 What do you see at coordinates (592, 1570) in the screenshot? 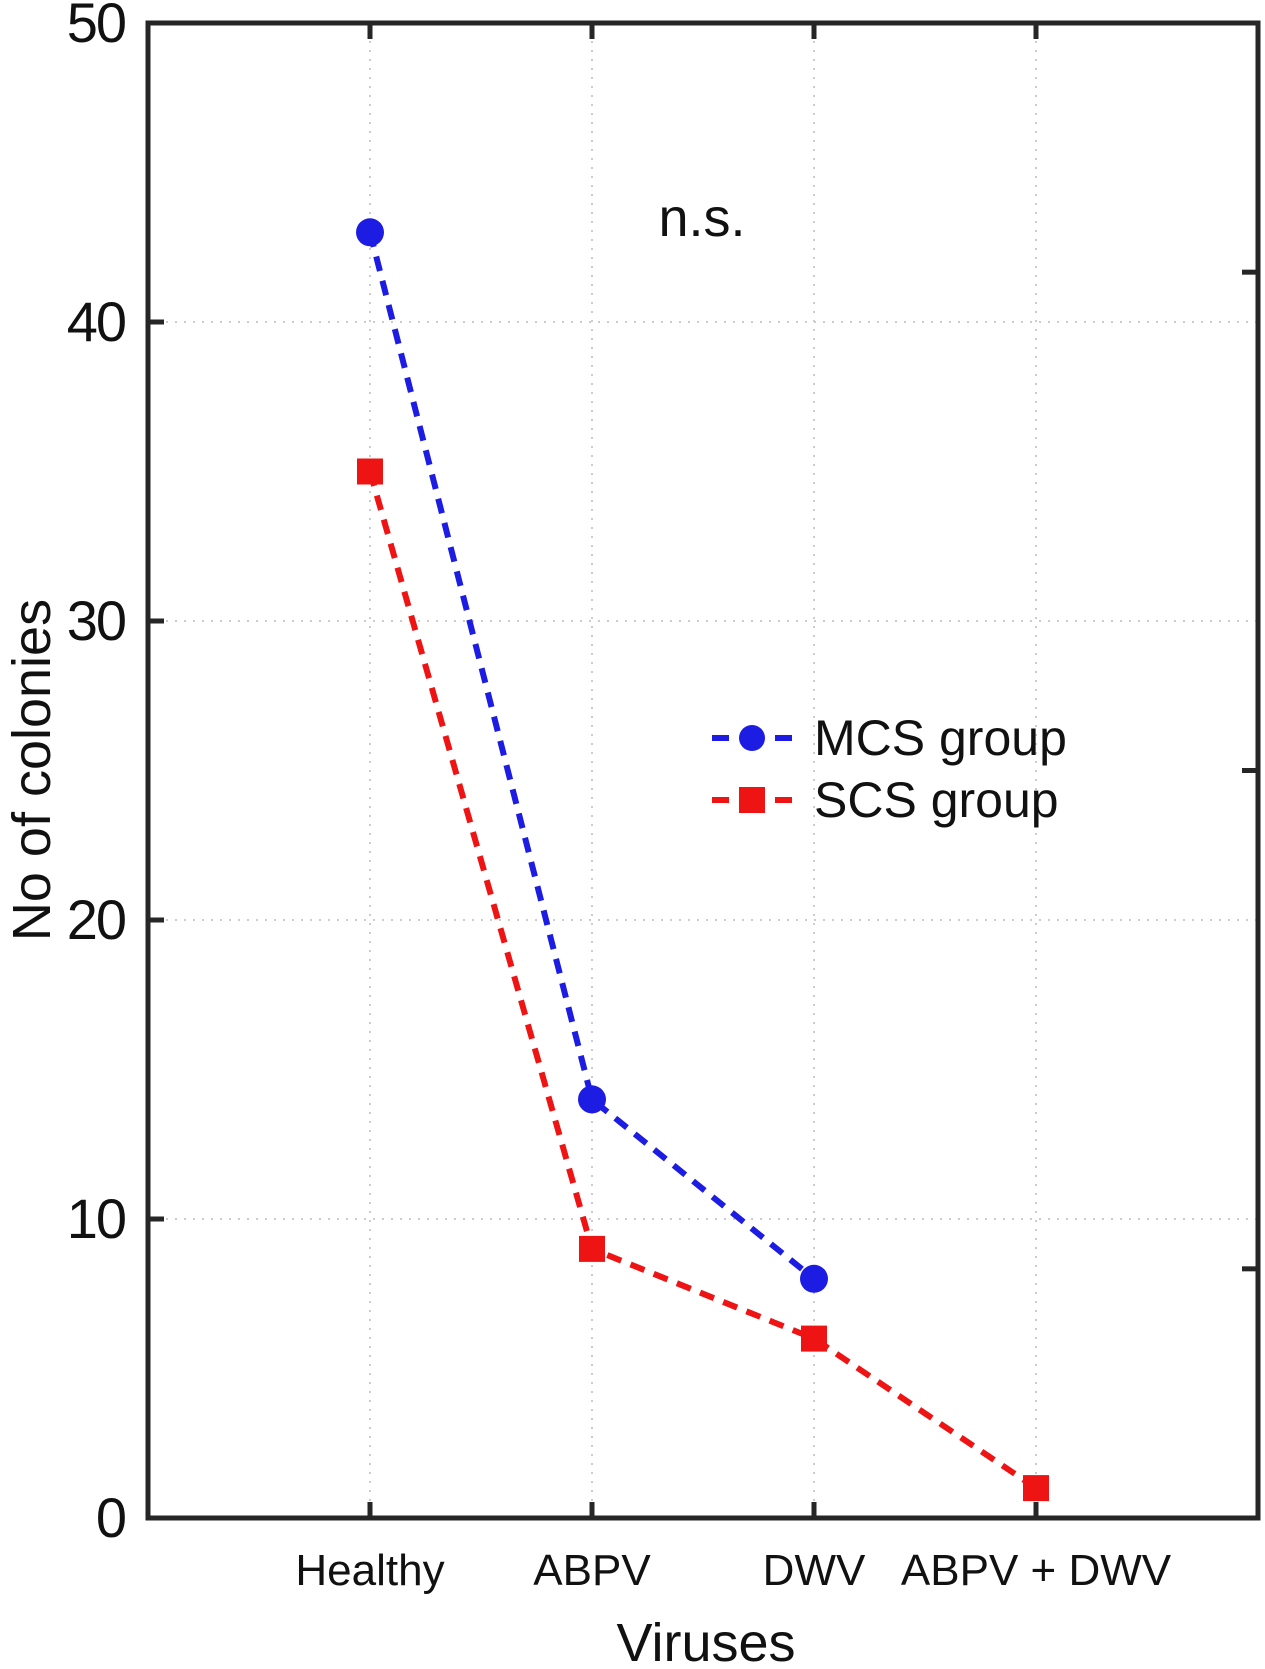
I see `x-category-label: ABPV` at bounding box center [592, 1570].